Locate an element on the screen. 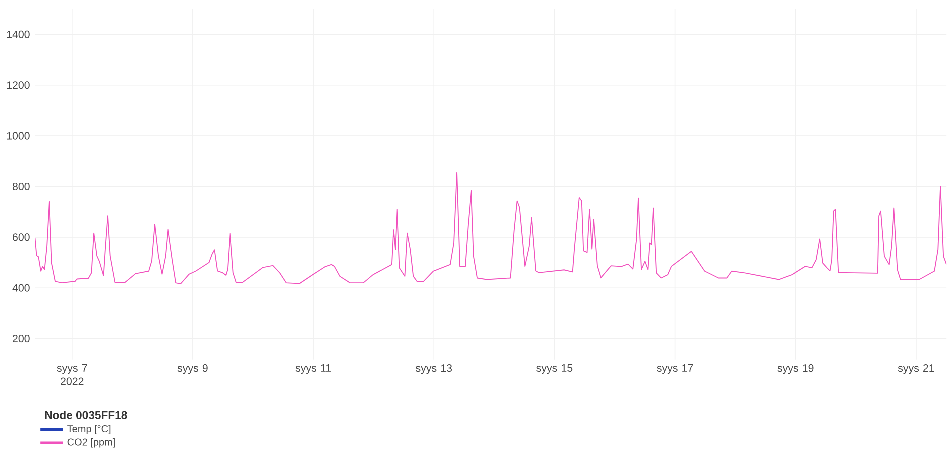  y-tick-label: 800 is located at coordinates (21, 187).